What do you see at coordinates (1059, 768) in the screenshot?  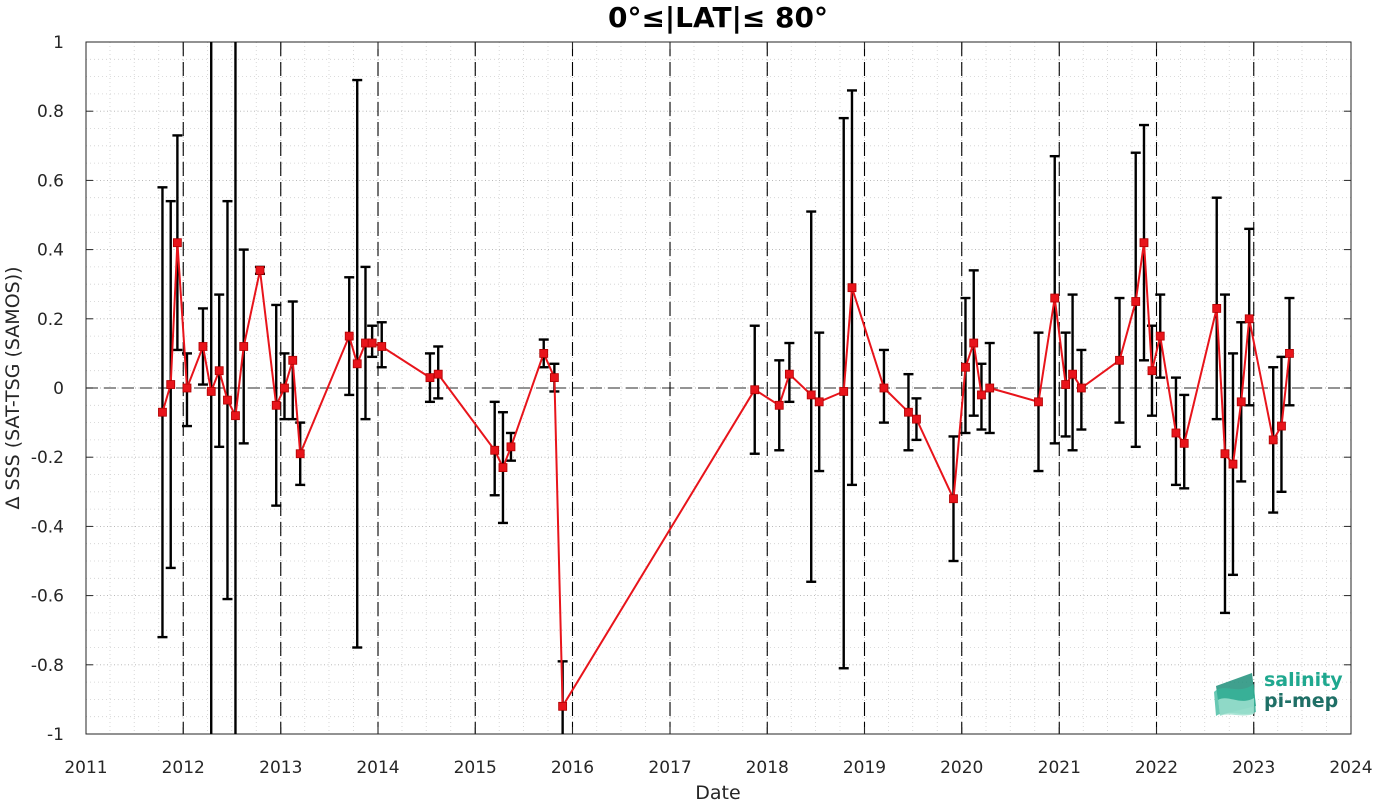 I see `x-tick-label: 2021` at bounding box center [1059, 768].